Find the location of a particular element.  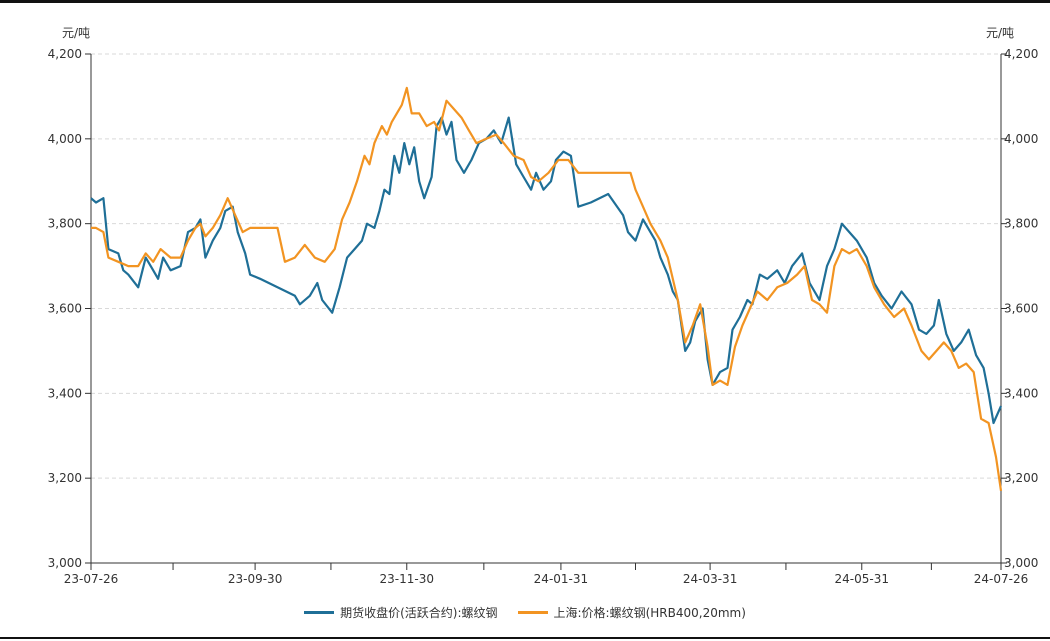

x-tick-label: 23-09-30 is located at coordinates (255, 579).